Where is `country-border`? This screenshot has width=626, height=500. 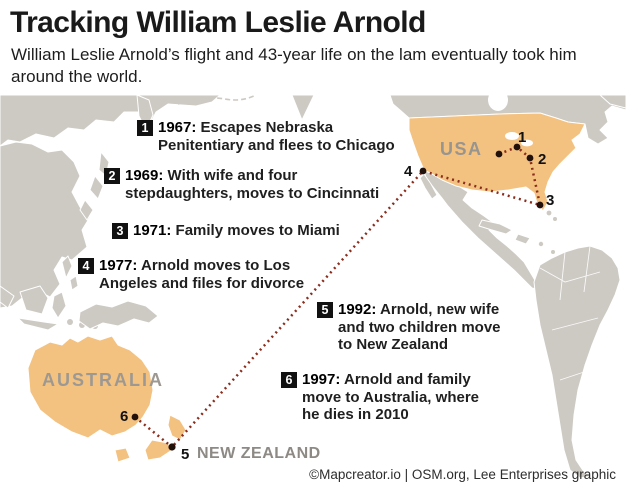 country-border is located at coordinates (570, 313).